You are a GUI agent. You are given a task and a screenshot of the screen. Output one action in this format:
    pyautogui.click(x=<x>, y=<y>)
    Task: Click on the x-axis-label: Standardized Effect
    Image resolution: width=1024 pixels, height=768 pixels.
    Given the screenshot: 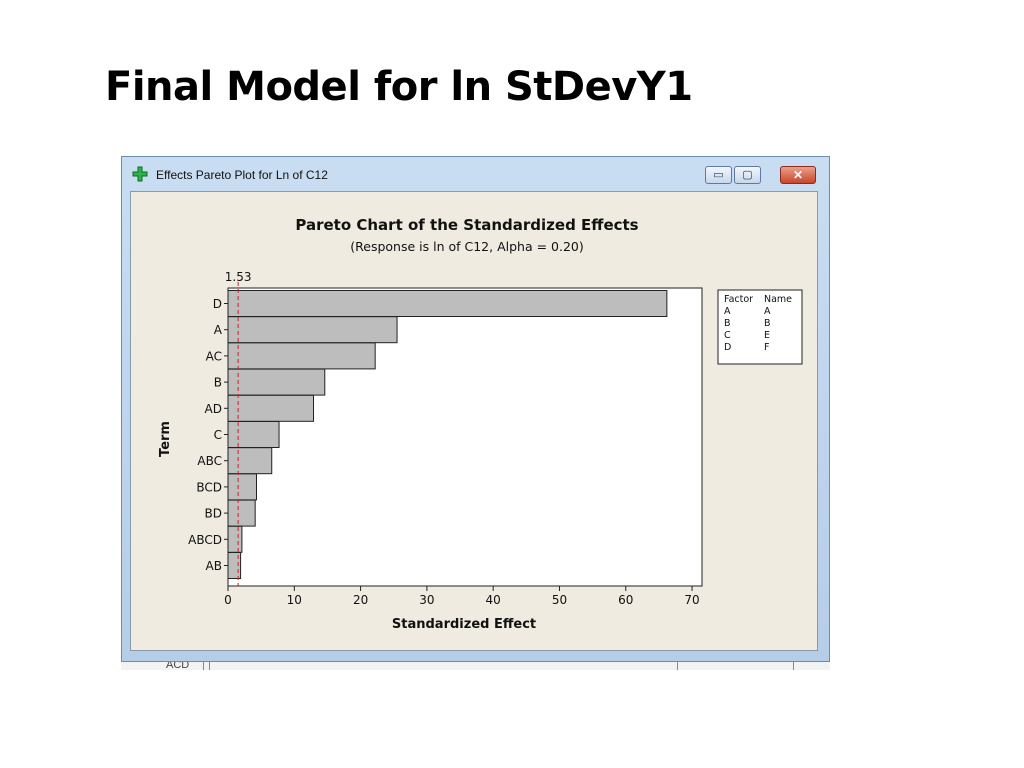 What is the action you would take?
    pyautogui.click(x=464, y=624)
    